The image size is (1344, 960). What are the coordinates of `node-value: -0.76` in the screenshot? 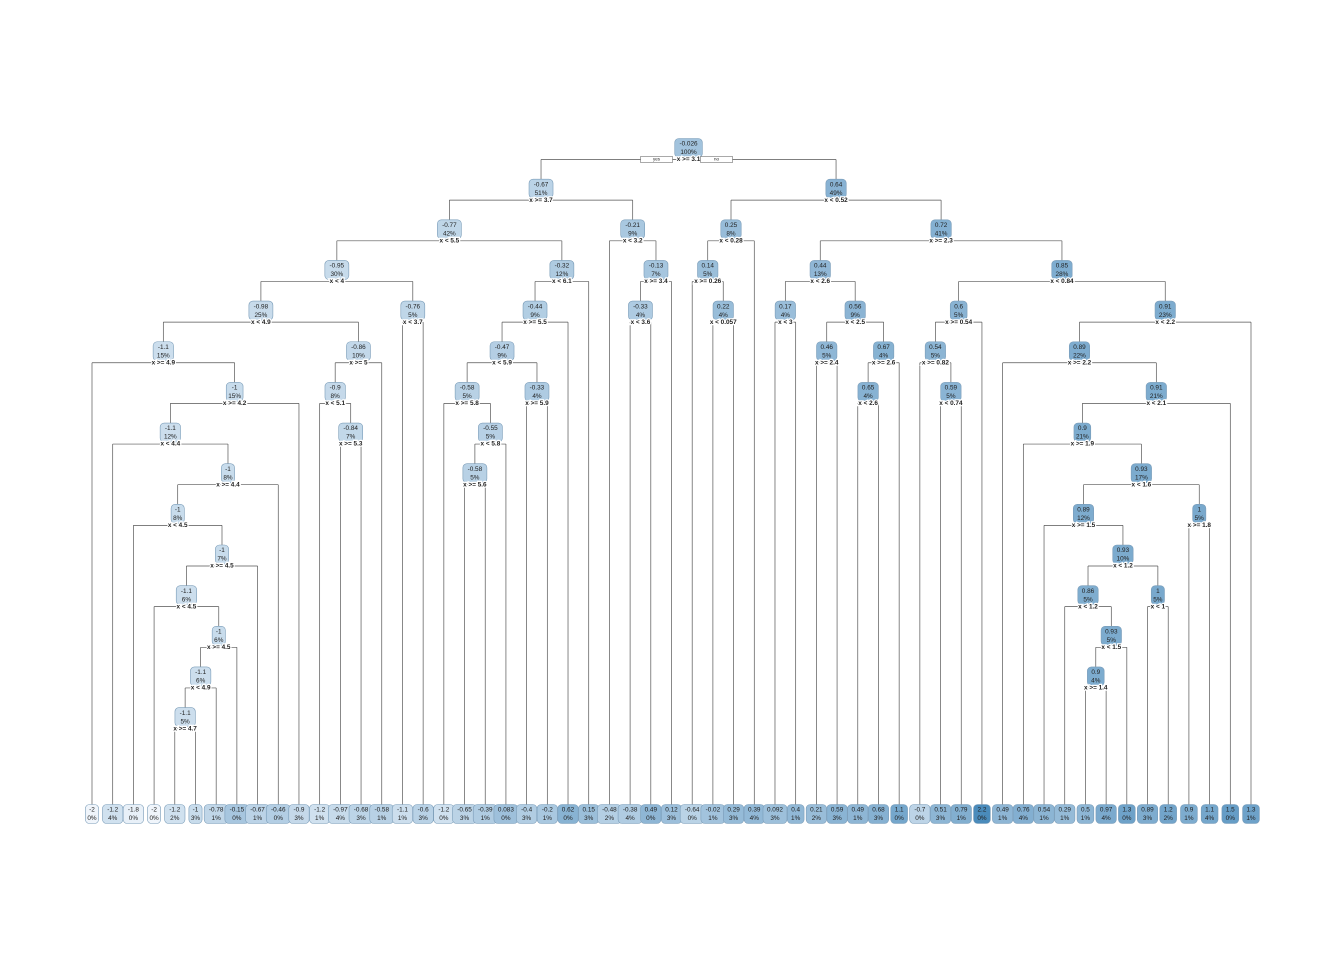 It's located at (413, 306).